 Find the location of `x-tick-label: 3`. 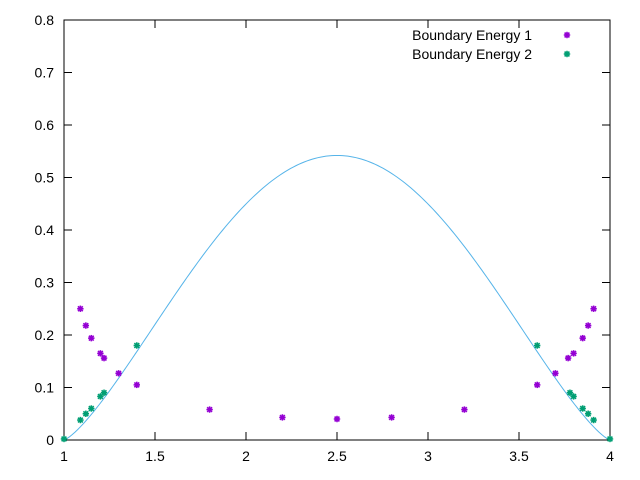

x-tick-label: 3 is located at coordinates (428, 456).